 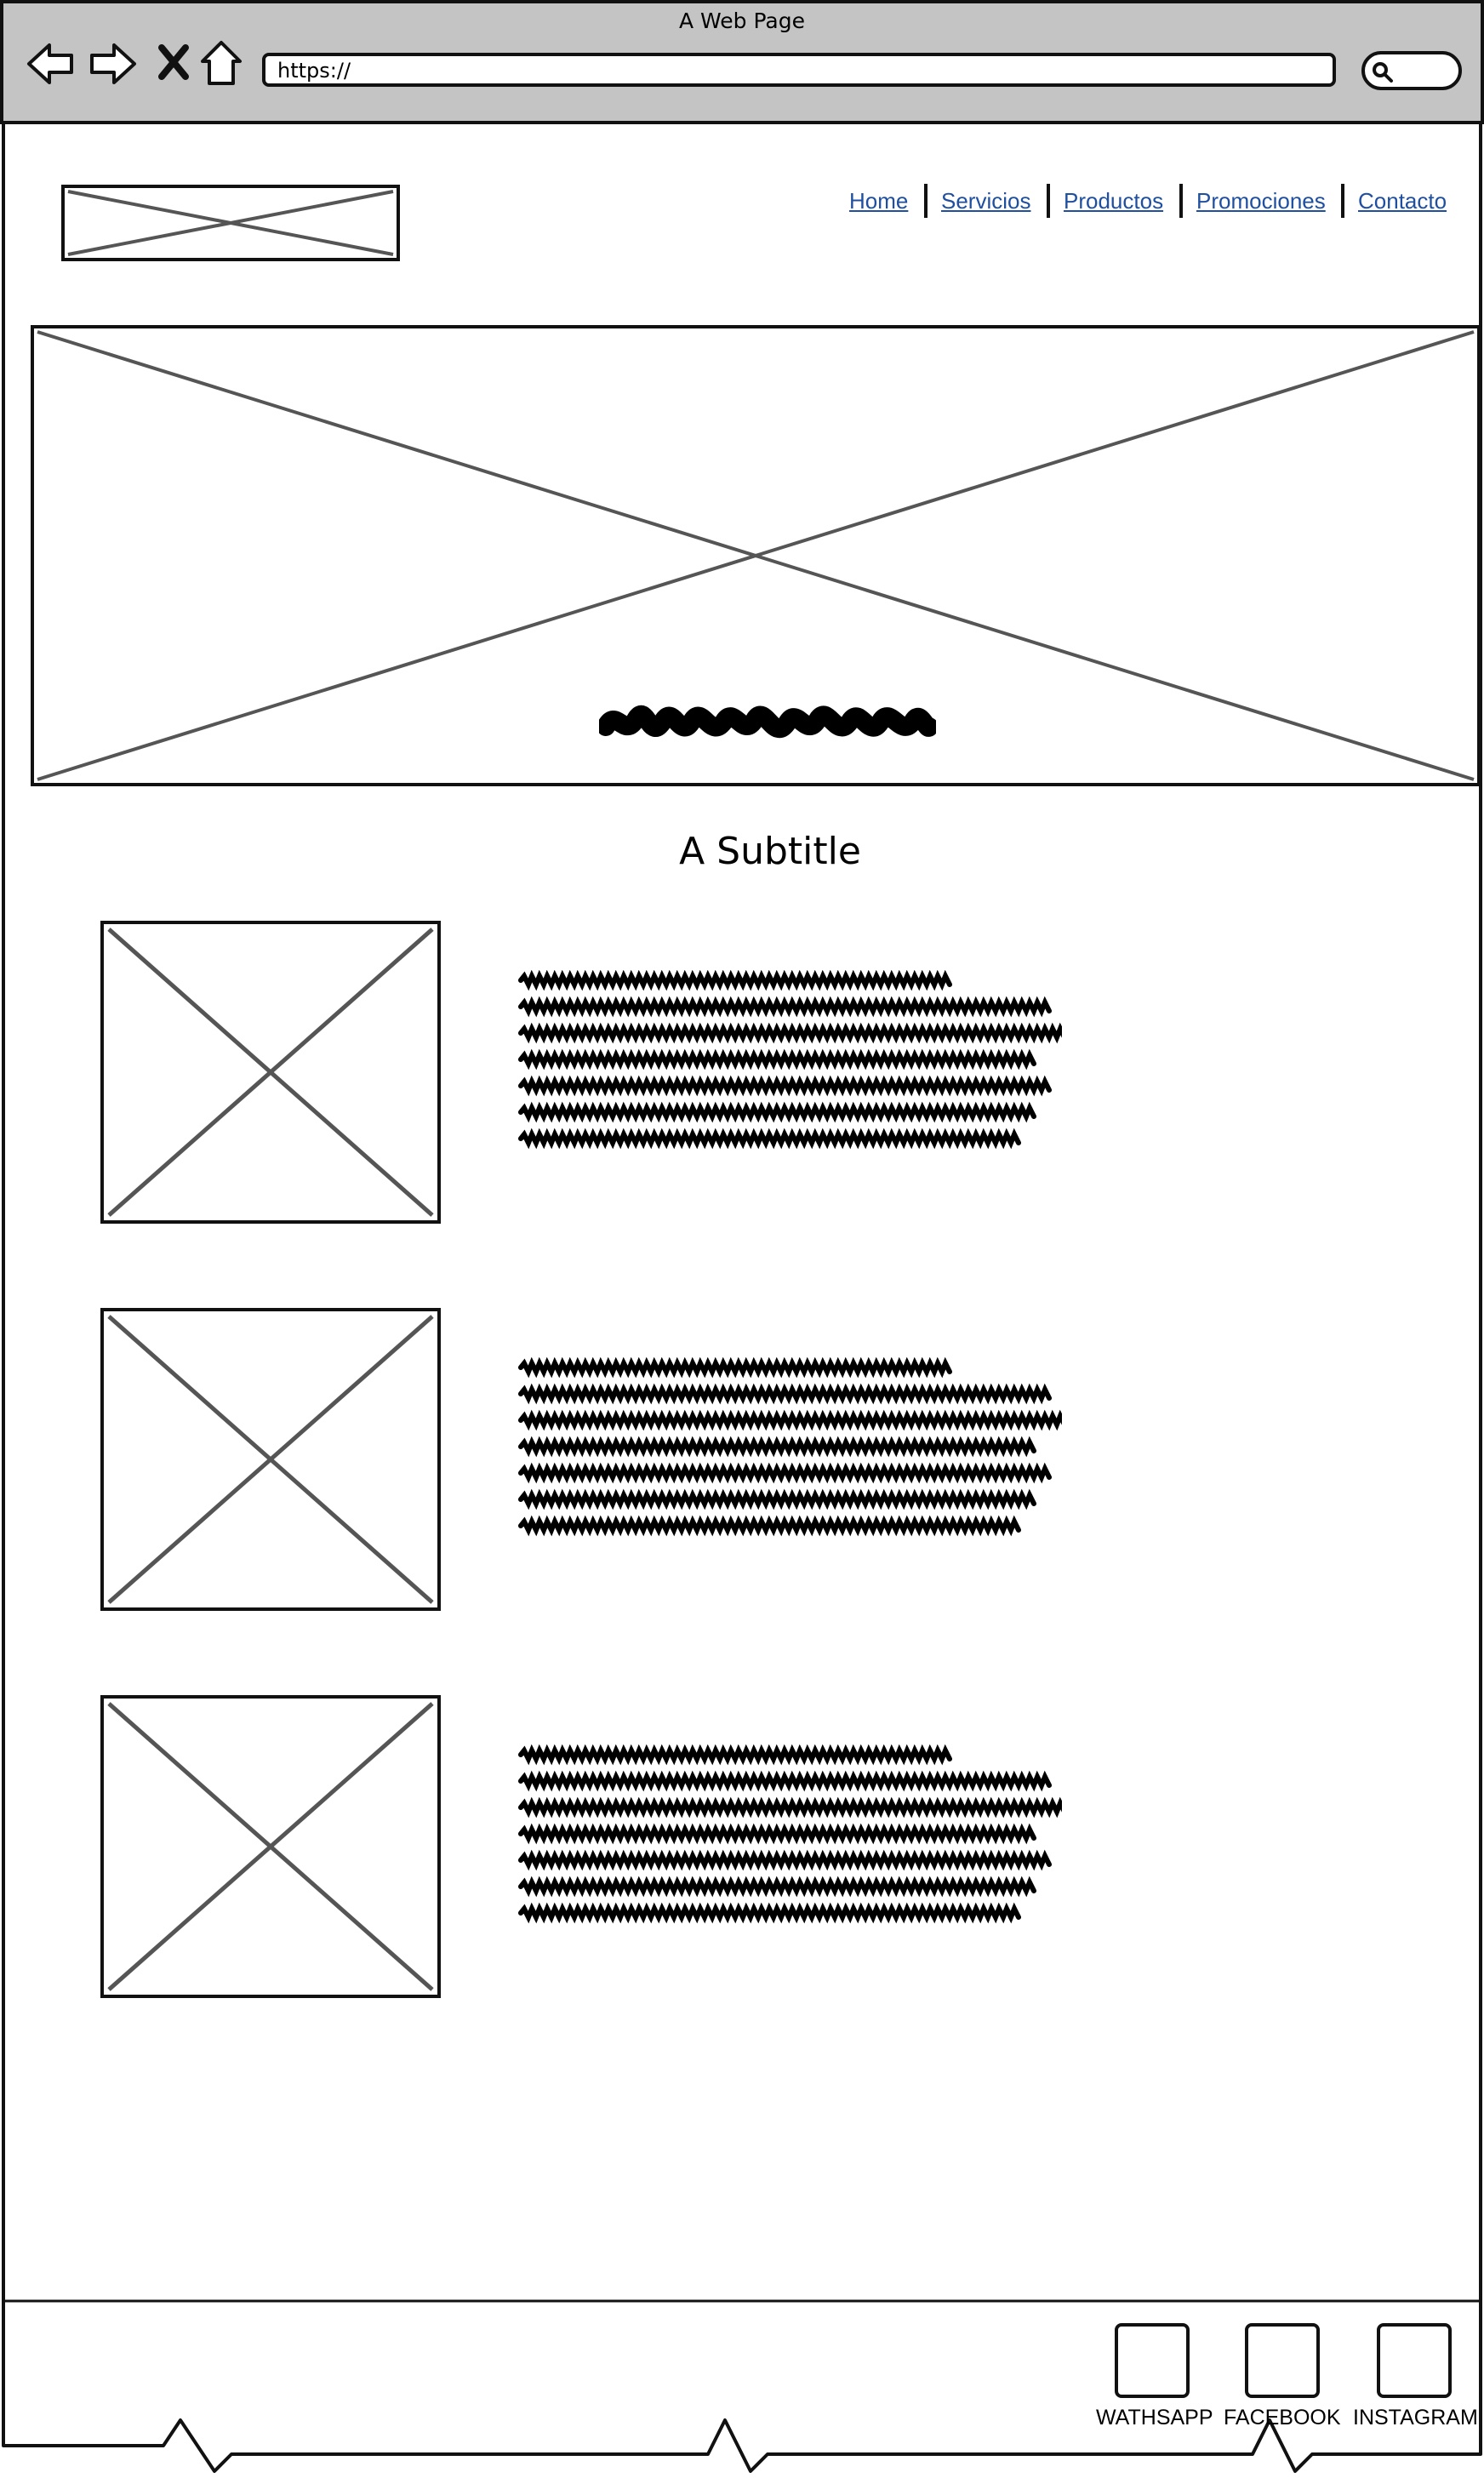 I want to click on home-button, so click(x=221, y=63).